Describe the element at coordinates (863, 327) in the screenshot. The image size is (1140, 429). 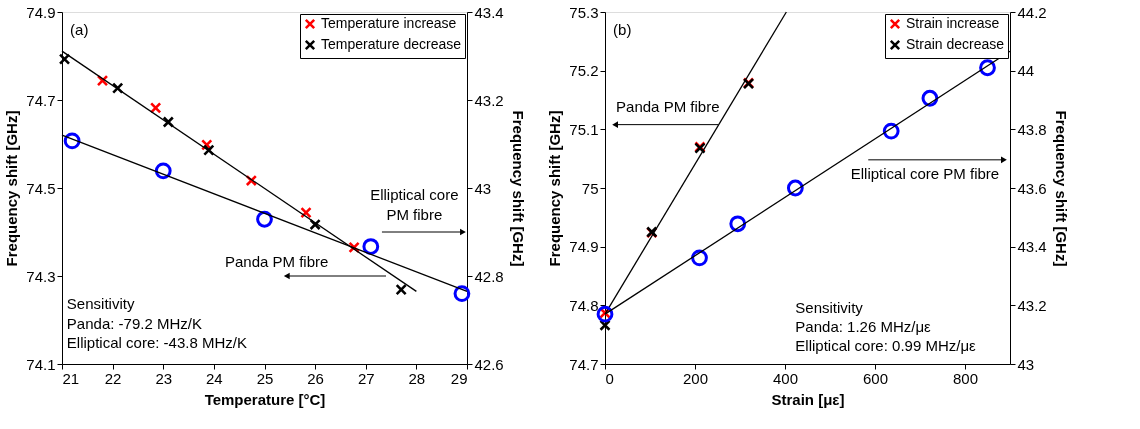
I see `annotation: Panda: 1.26 MHz/με` at that location.